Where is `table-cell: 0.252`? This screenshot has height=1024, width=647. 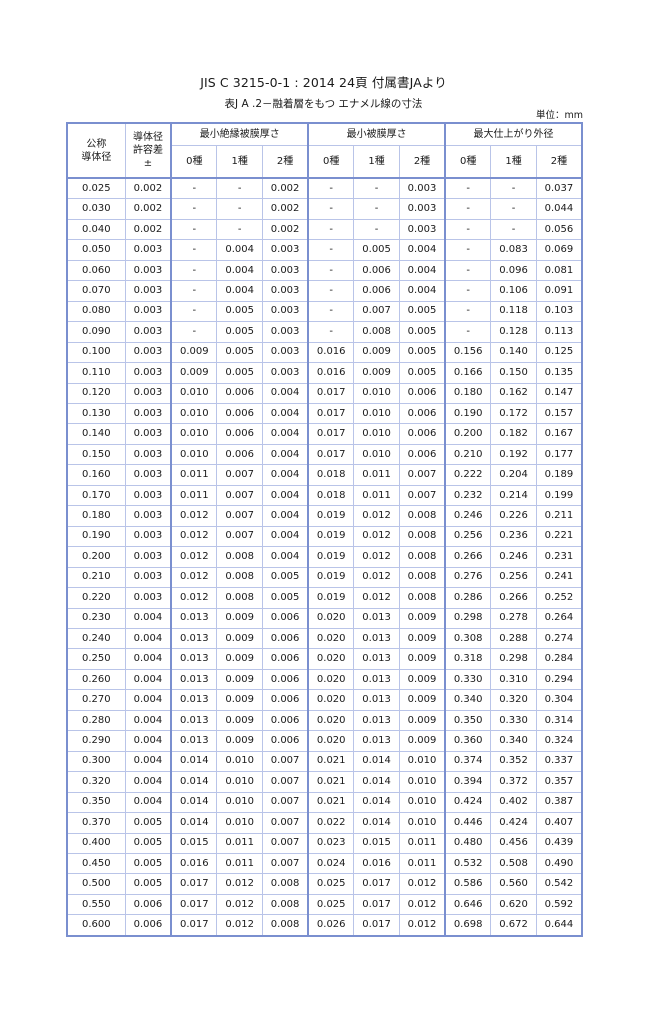
table-cell: 0.252 is located at coordinates (559, 598).